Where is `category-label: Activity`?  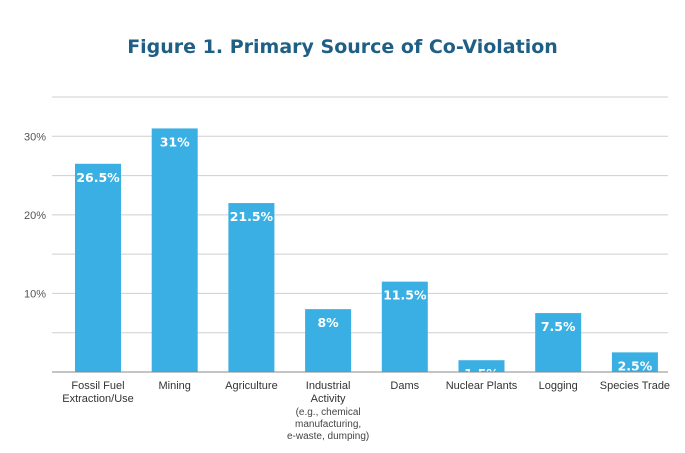
category-label: Activity is located at coordinates (328, 399).